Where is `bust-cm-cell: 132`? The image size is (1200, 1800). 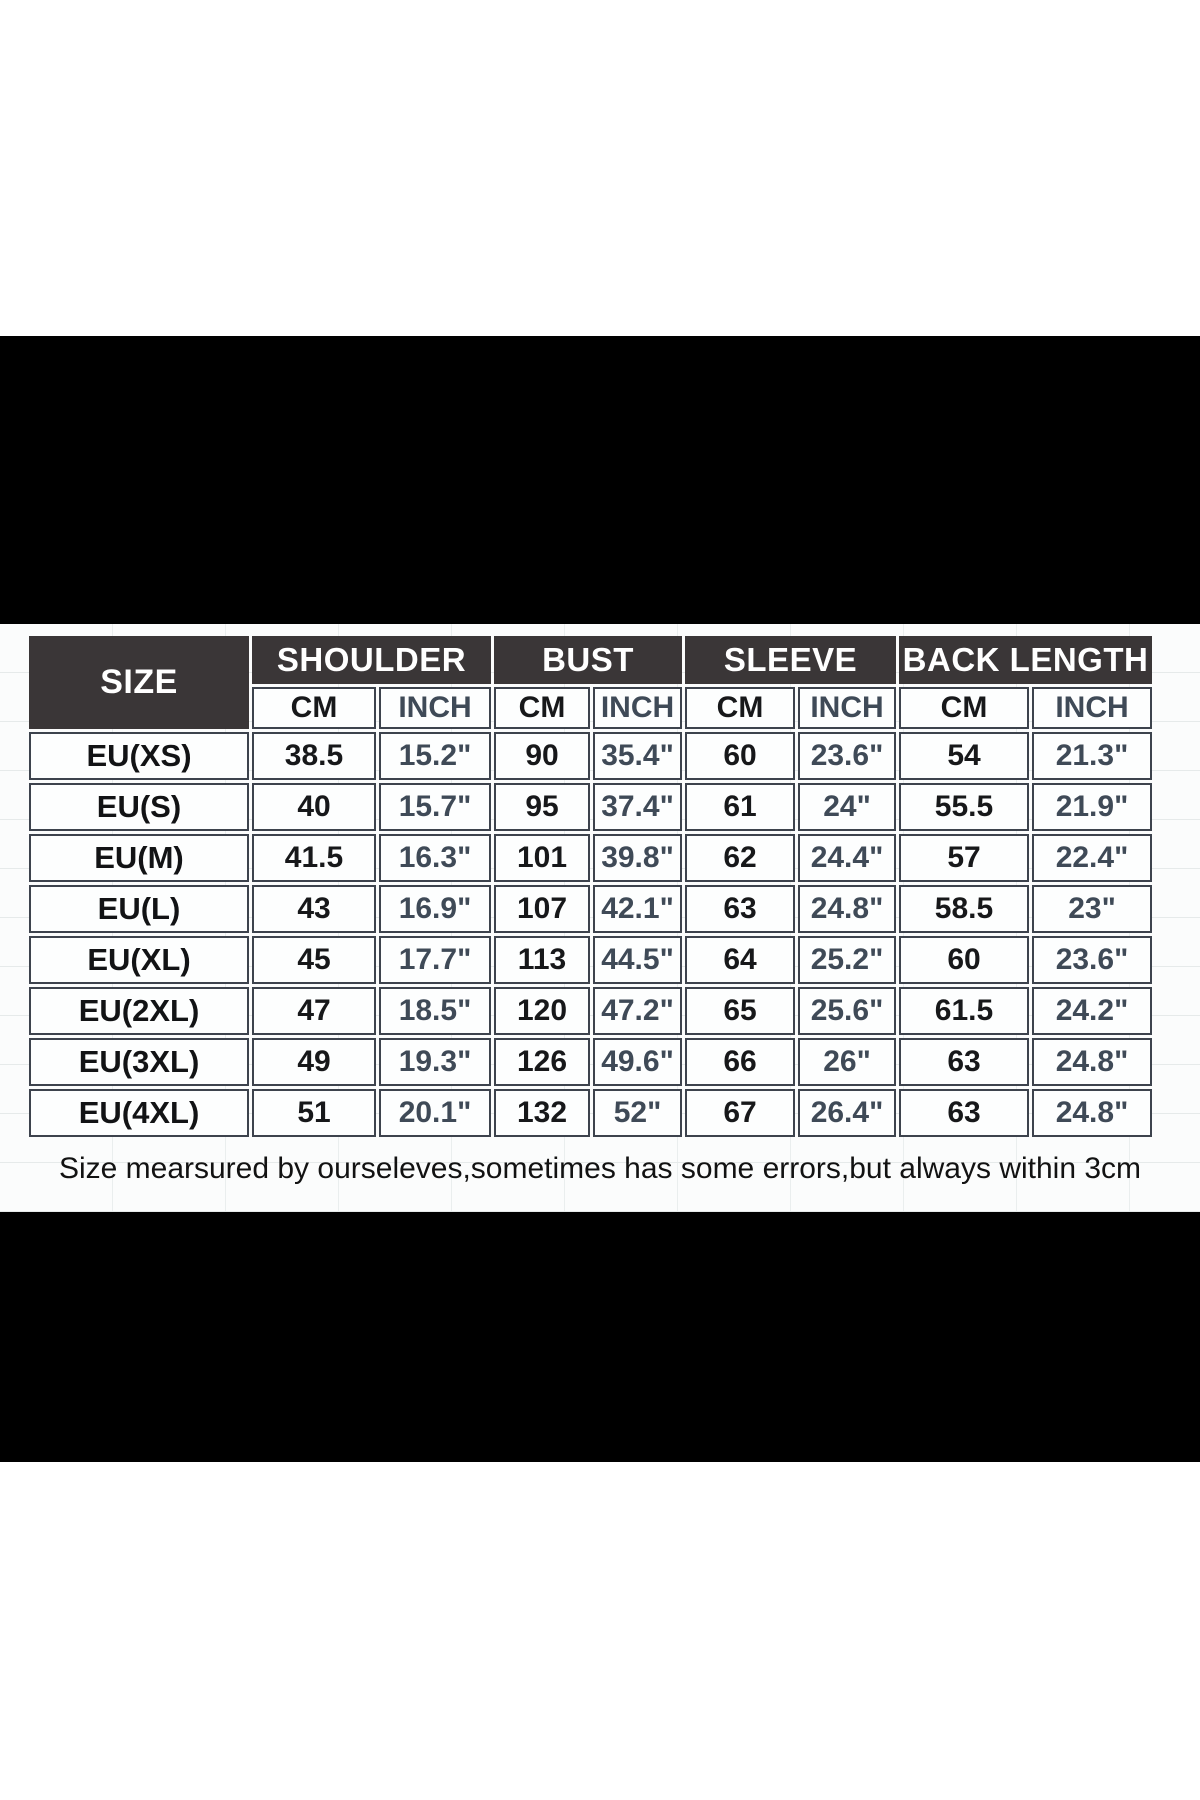
bust-cm-cell: 132 is located at coordinates (542, 1113).